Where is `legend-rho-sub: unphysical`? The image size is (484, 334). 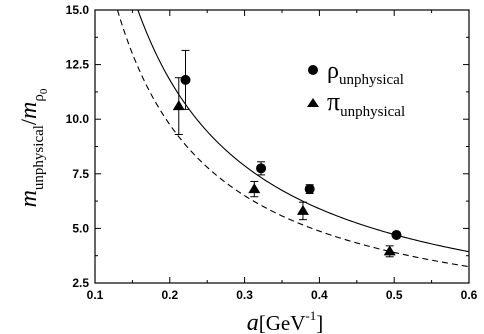
legend-rho-sub: unphysical is located at coordinates (371, 80).